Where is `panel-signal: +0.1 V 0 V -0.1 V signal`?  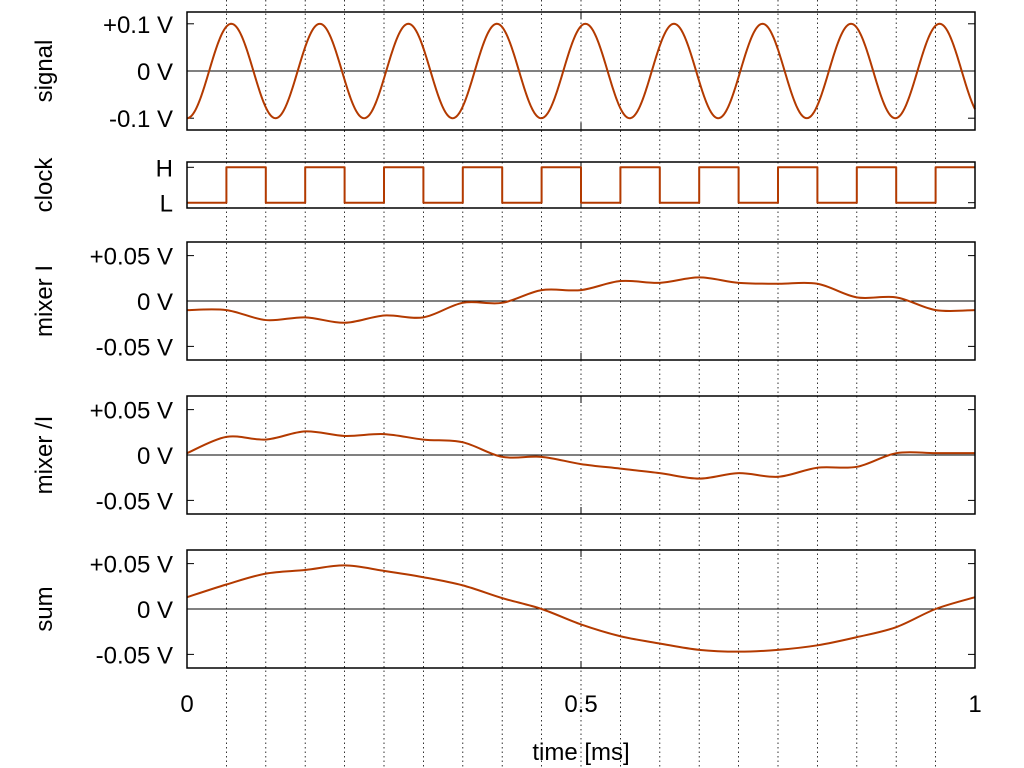 panel-signal: +0.1 V 0 V -0.1 V signal is located at coordinates (503, 72).